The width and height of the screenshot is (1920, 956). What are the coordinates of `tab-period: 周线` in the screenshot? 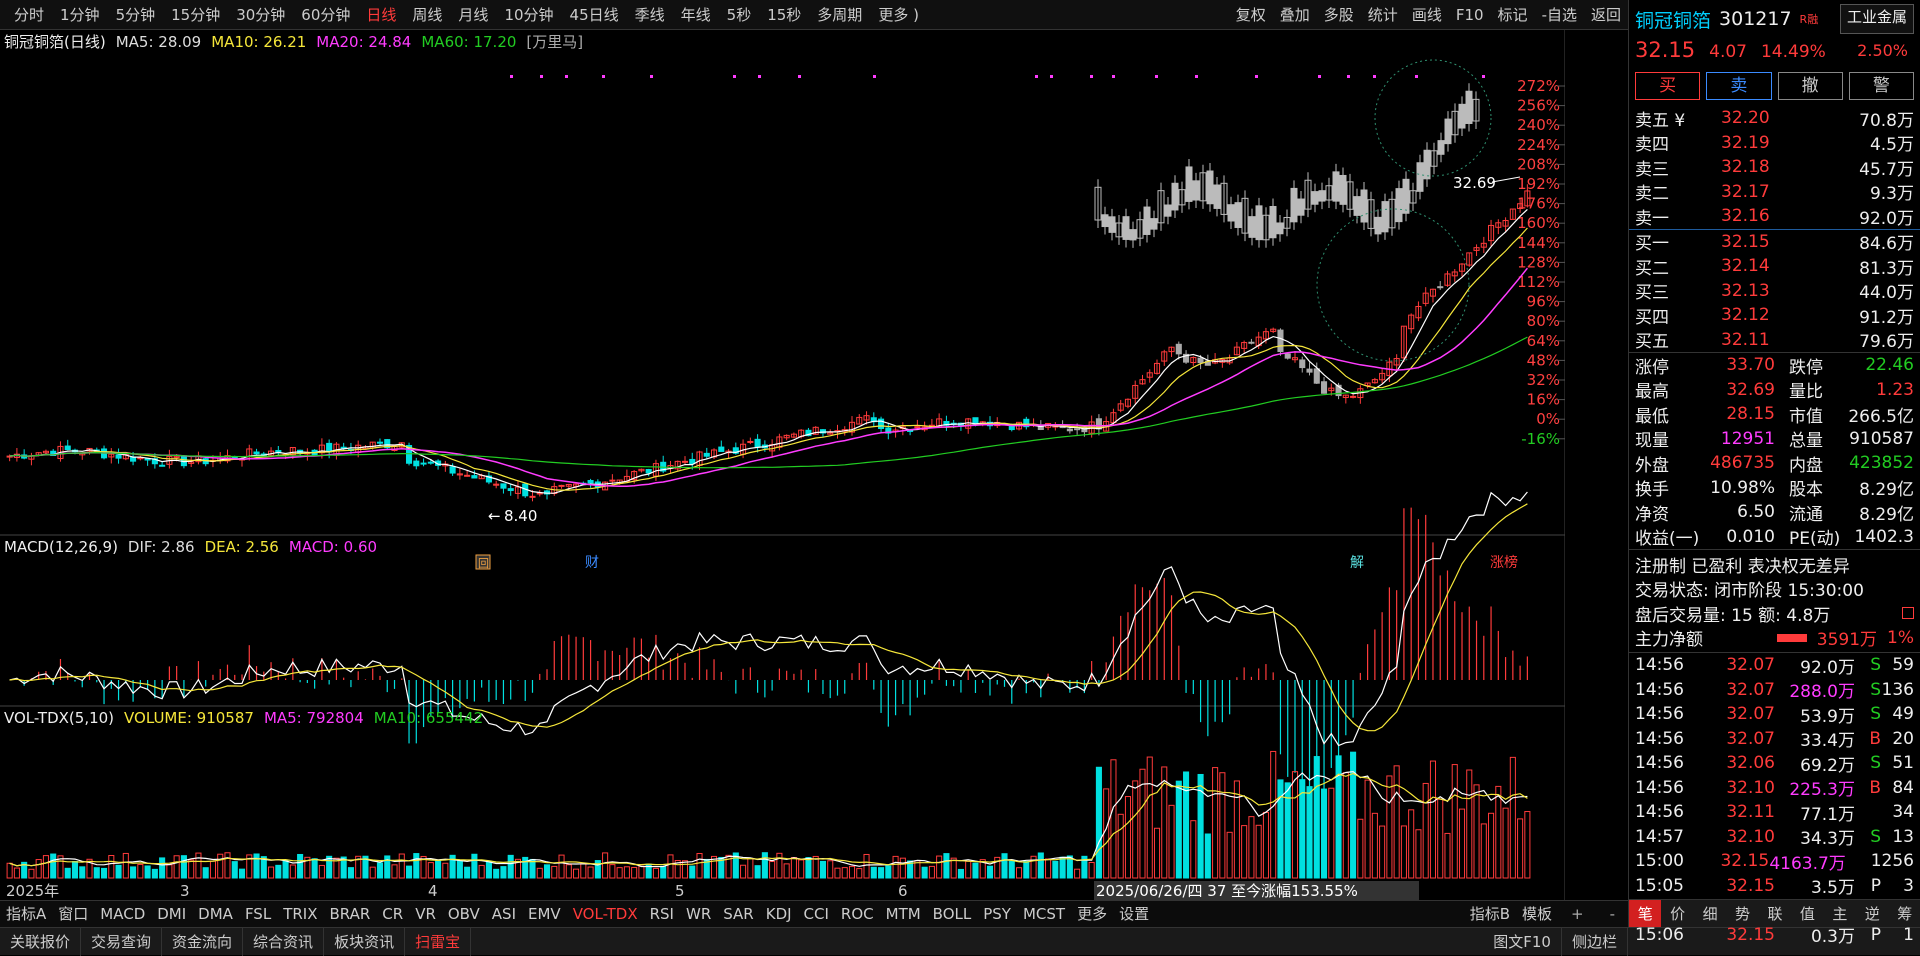 It's located at (427, 15).